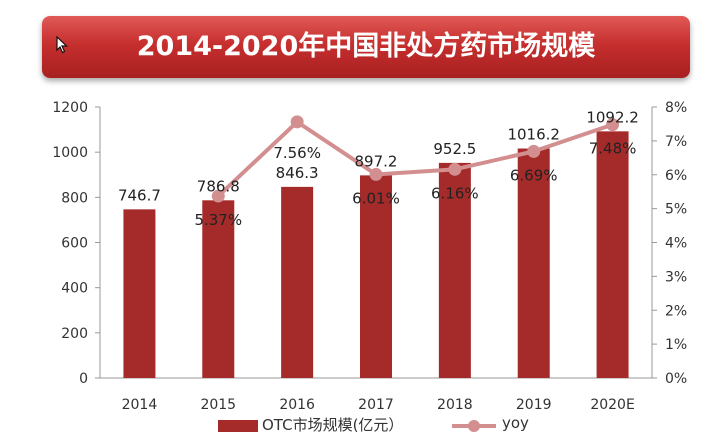  Describe the element at coordinates (297, 173) in the screenshot. I see `bar-value-label: 846.3` at that location.